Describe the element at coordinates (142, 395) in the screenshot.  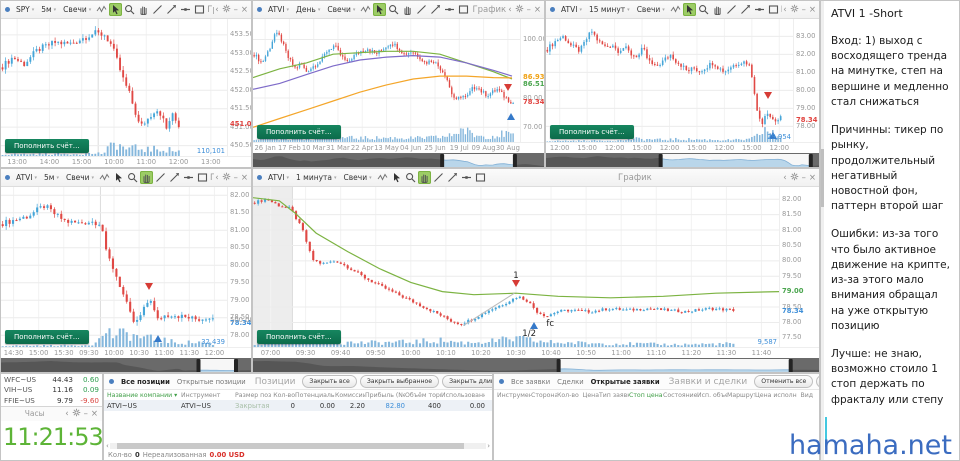
I see `positions-column-header: Название компании ▾` at that location.